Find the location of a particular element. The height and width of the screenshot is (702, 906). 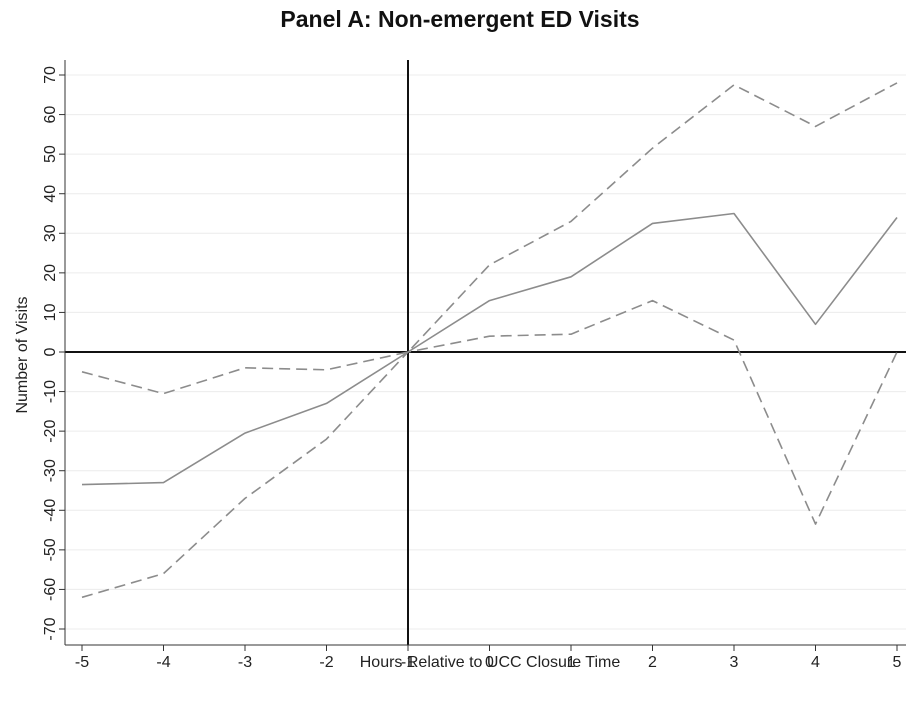

y-tick-label: 70 is located at coordinates (50, 75).